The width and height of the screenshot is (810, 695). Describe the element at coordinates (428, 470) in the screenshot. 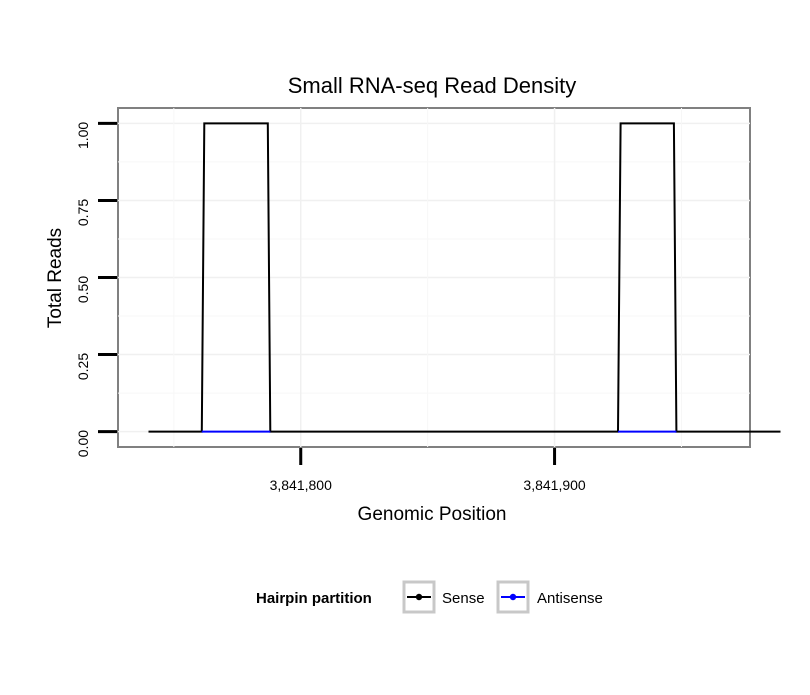

I see `x-axis: 3,841,800 3,841,900` at that location.